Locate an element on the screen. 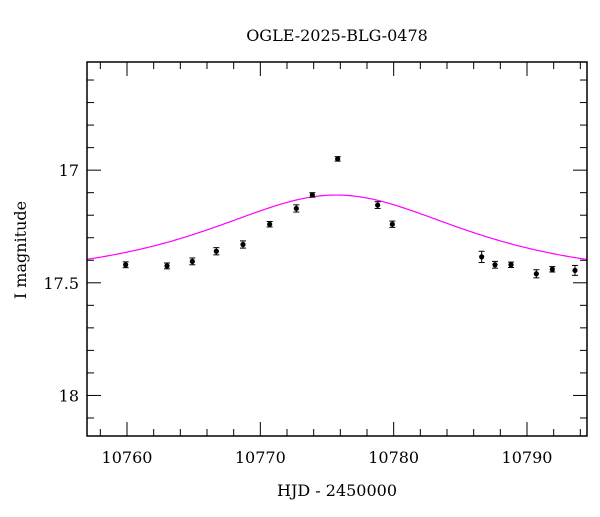  x-tick-label: 10760 is located at coordinates (127, 457).